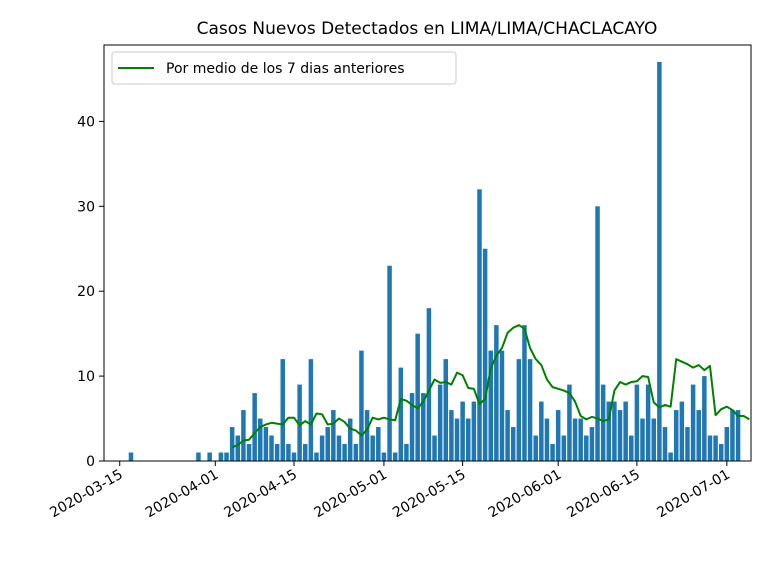  What do you see at coordinates (90, 462) in the screenshot?
I see `y-tick-label: 0` at bounding box center [90, 462].